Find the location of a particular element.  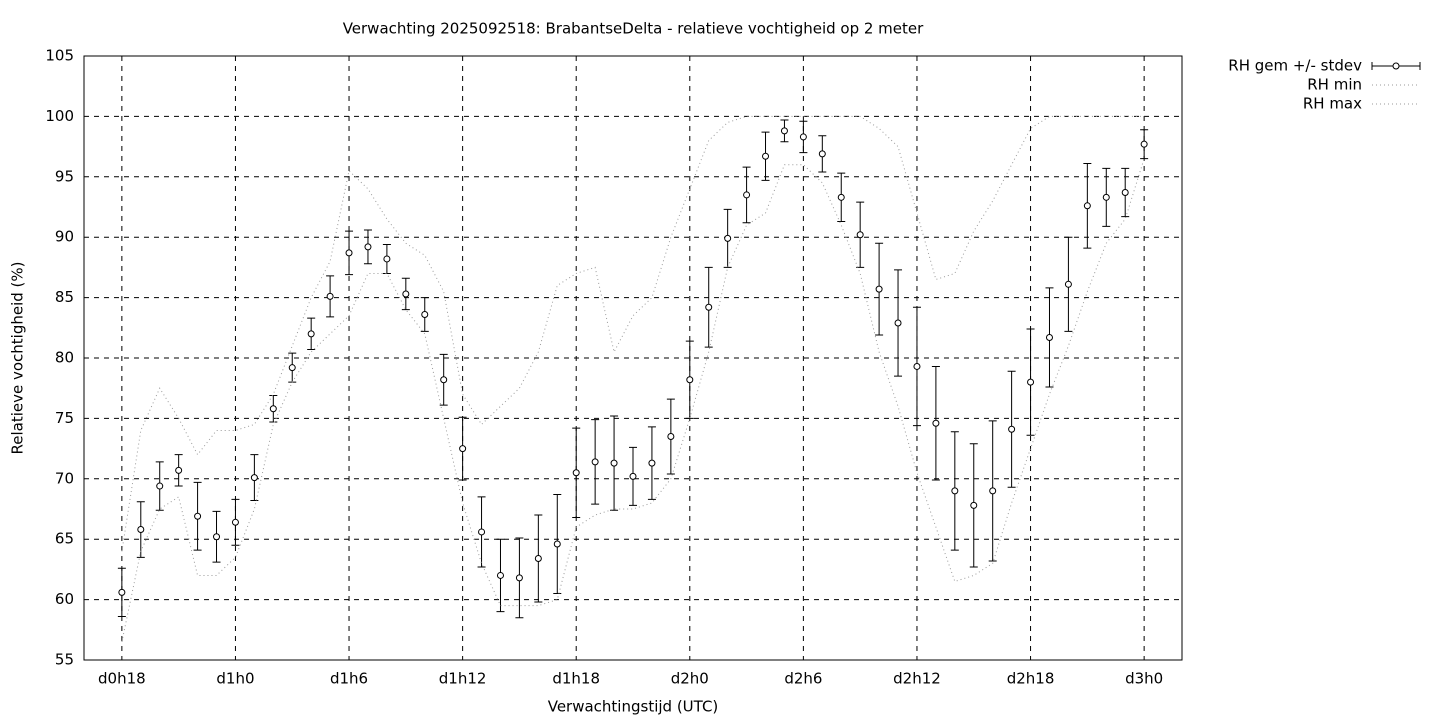

y-tick-label: 75 is located at coordinates (64, 418).